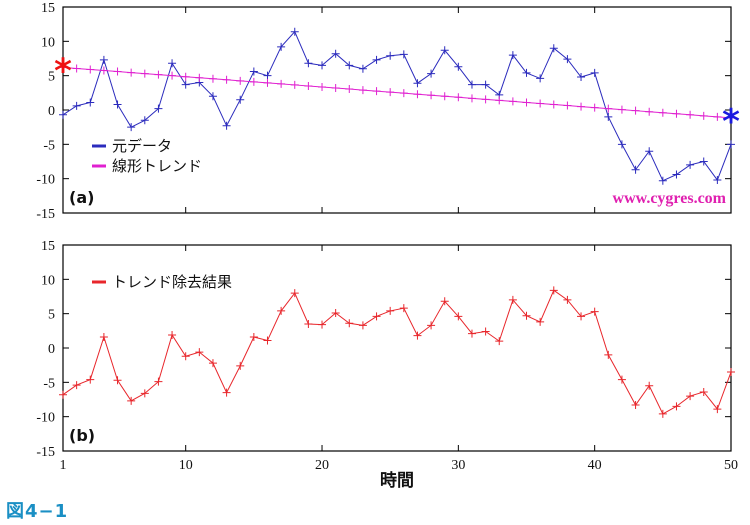  Describe the element at coordinates (670, 198) in the screenshot. I see `watermark-text: www.cygres.com` at that location.